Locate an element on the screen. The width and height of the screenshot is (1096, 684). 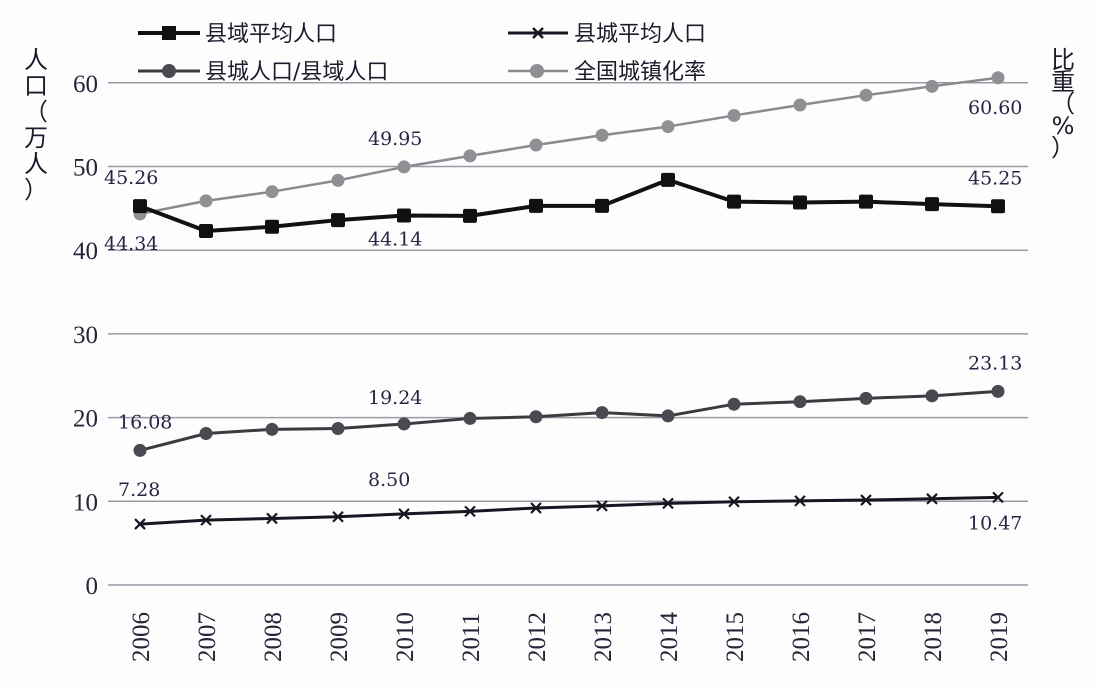
data-label: 45.26 is located at coordinates (131, 178).